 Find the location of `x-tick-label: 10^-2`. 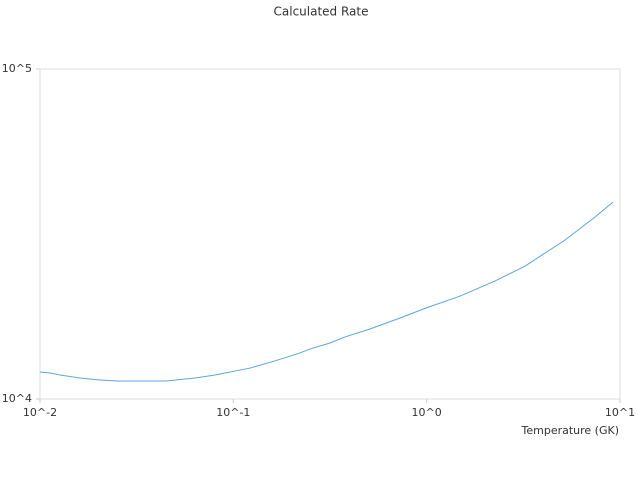

x-tick-label: 10^-2 is located at coordinates (40, 412).